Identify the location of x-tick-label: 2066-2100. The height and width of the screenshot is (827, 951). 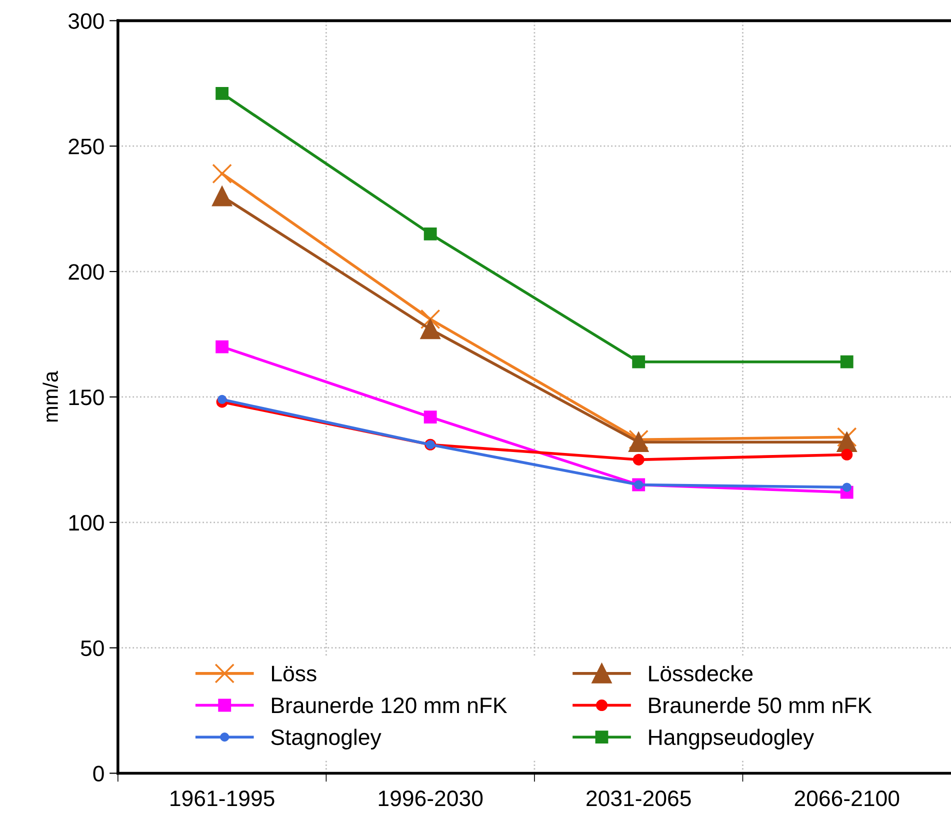
(847, 798).